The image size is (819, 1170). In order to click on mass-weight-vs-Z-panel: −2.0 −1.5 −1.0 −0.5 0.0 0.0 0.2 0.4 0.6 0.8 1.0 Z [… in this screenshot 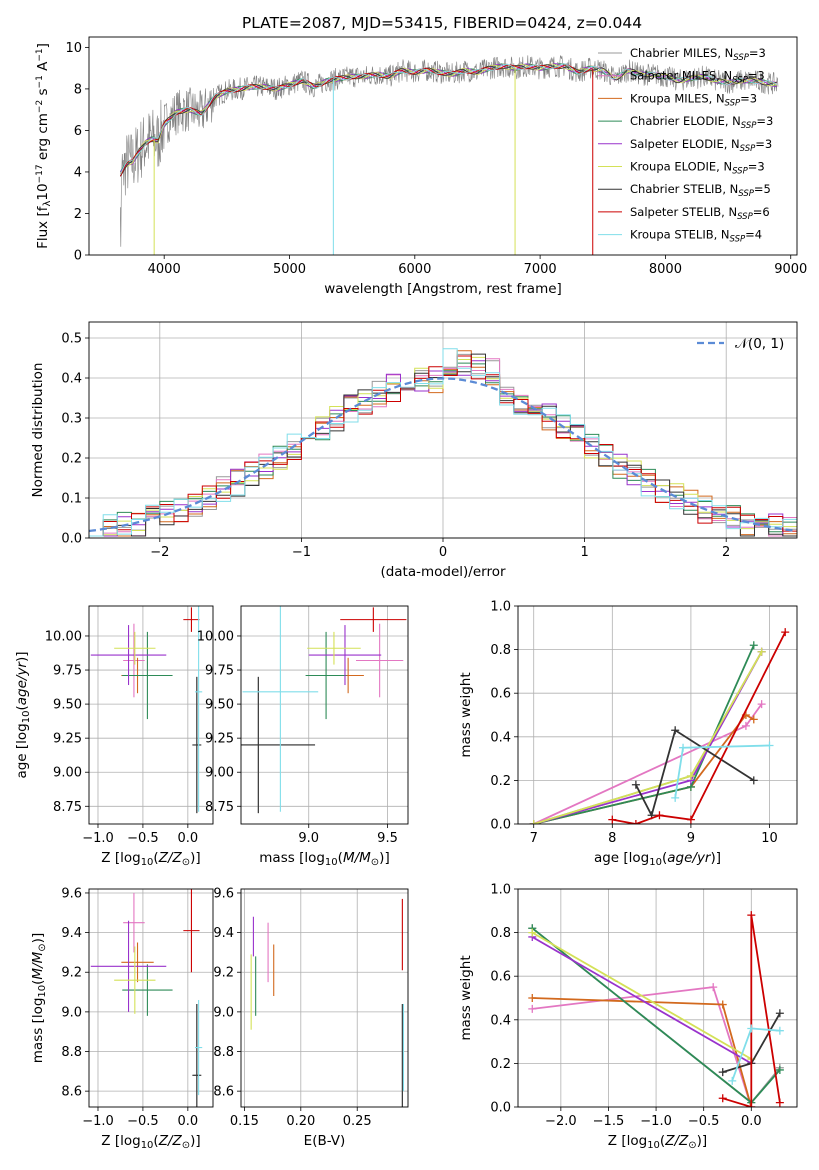, I will do `click(628, 1017)`.